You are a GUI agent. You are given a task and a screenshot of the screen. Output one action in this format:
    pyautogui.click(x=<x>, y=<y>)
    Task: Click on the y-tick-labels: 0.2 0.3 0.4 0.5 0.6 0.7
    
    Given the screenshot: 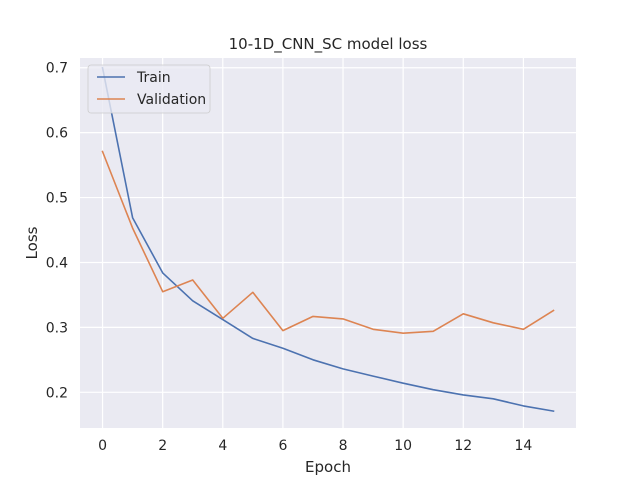 What is the action you would take?
    pyautogui.click(x=57, y=231)
    